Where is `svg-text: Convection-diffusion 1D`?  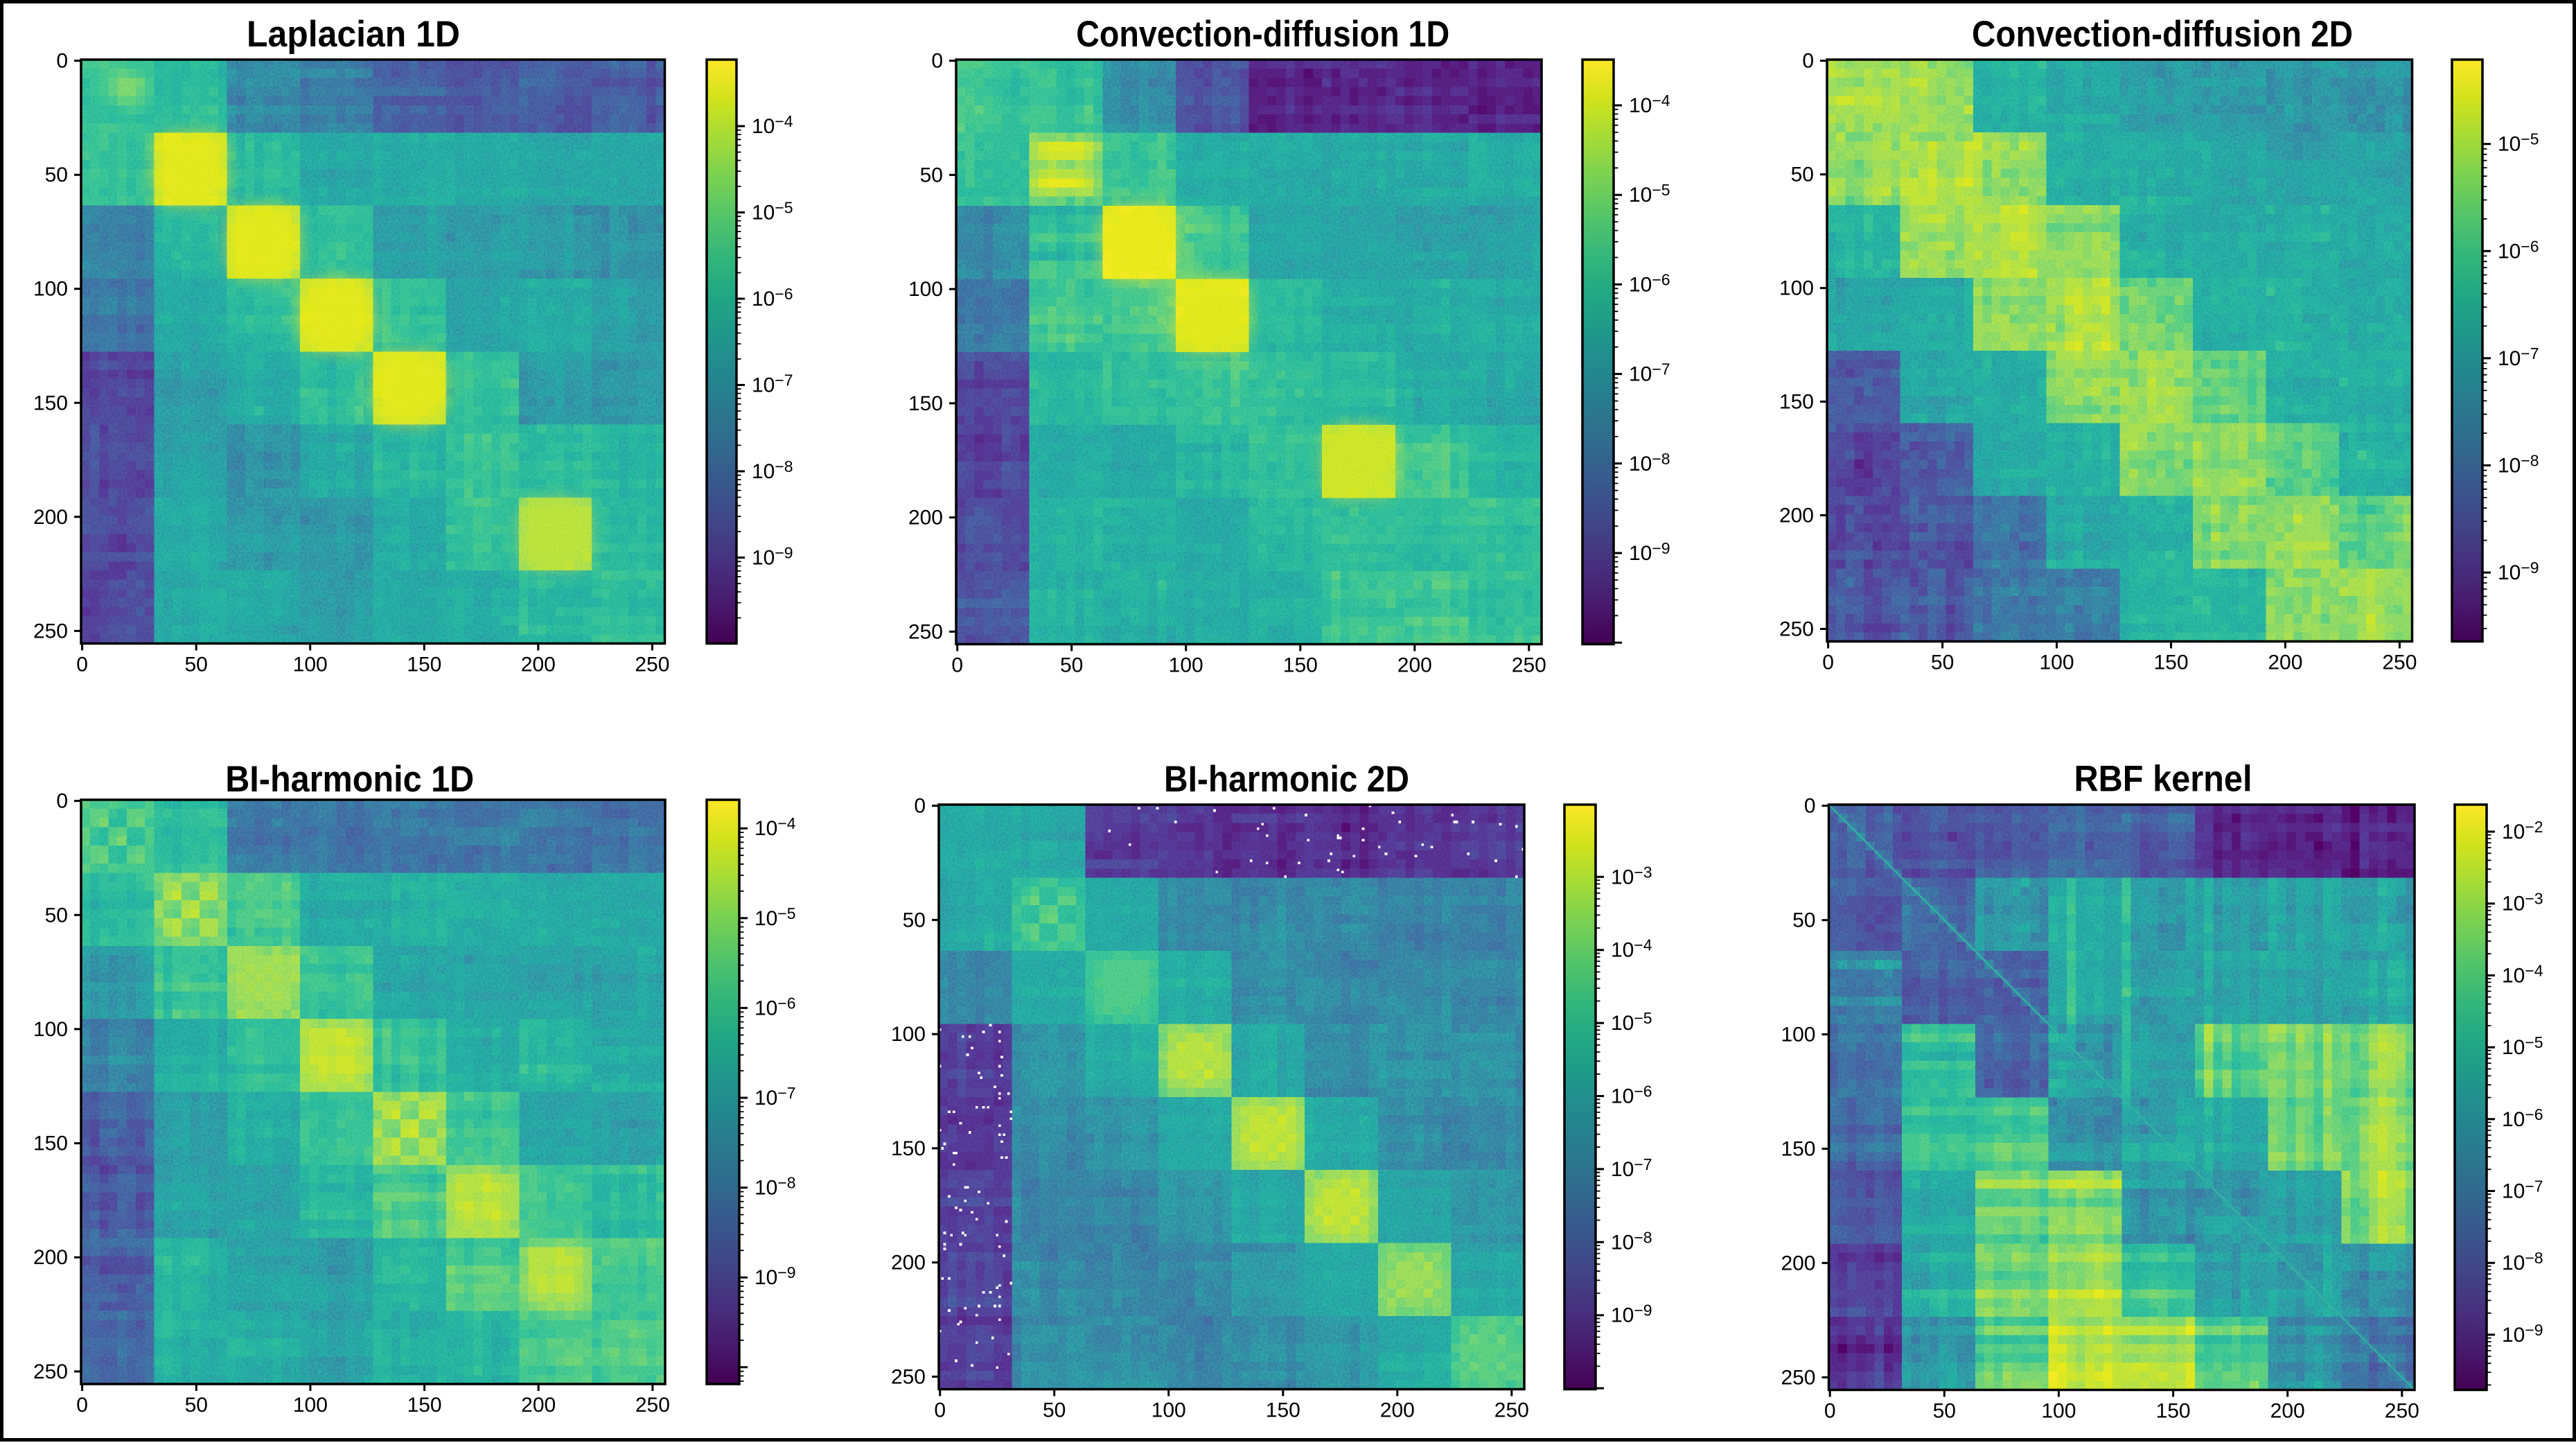 svg-text: Convection-diffusion 1D is located at coordinates (1262, 34).